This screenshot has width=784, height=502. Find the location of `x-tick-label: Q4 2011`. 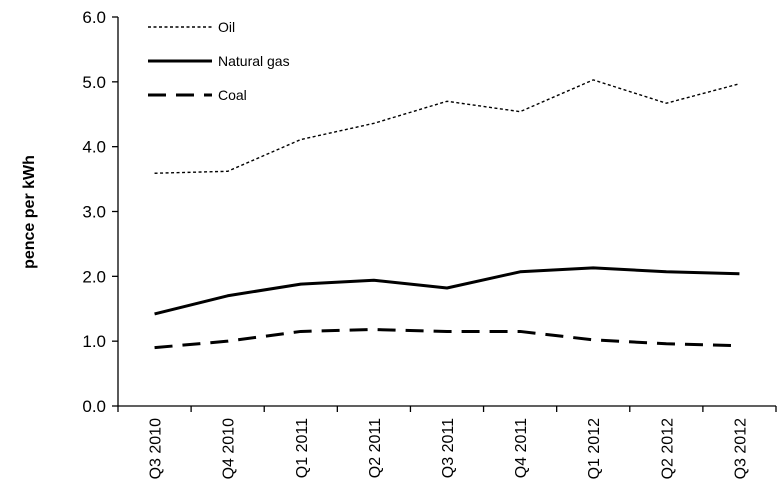

x-tick-label: Q4 2011 is located at coordinates (521, 448).